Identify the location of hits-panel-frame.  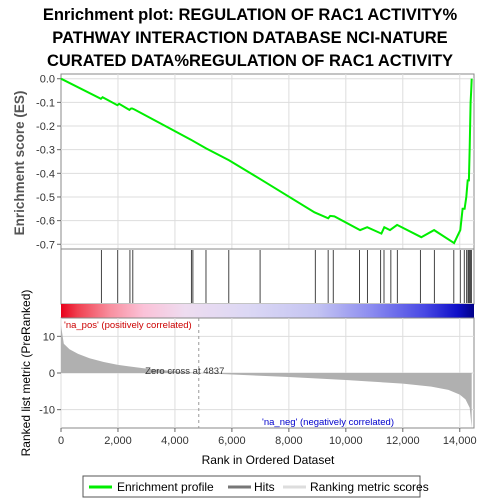
(267, 276).